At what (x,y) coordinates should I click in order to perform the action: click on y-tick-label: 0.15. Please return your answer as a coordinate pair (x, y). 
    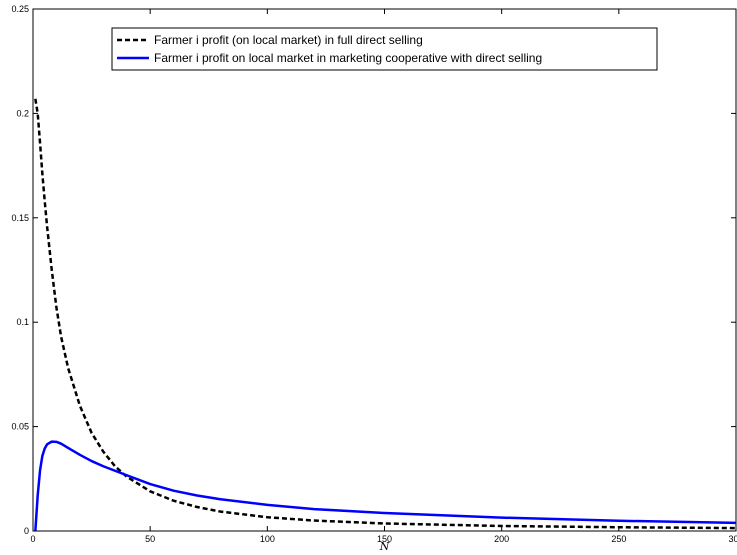
    Looking at the image, I should click on (20, 218).